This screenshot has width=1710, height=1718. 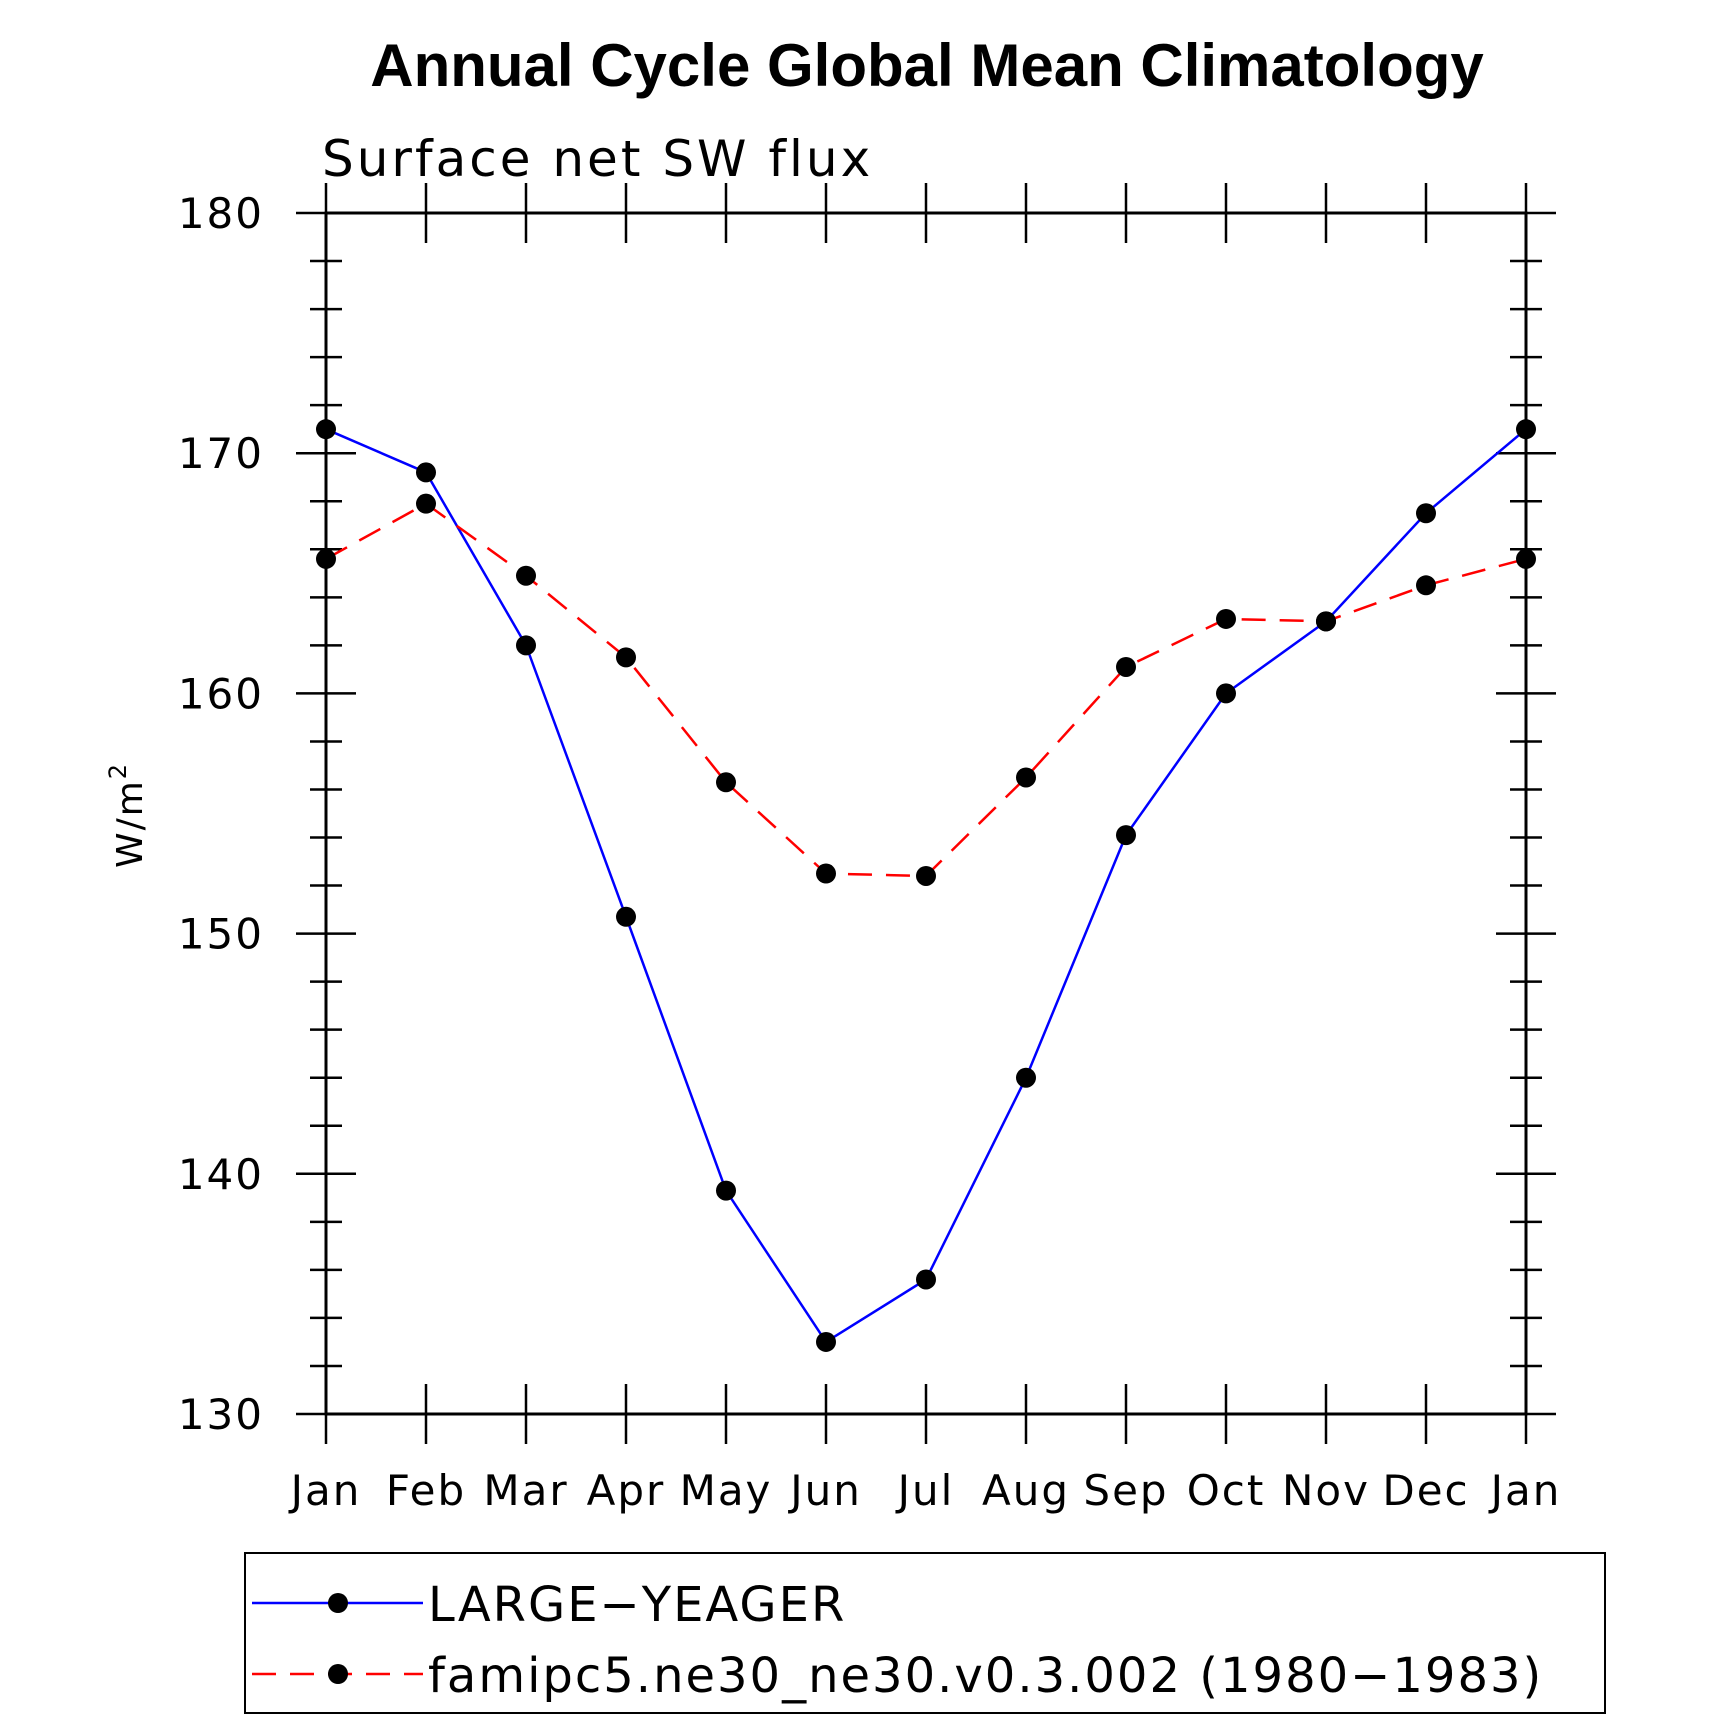 I want to click on x-tick-label: Feb, so click(x=426, y=1490).